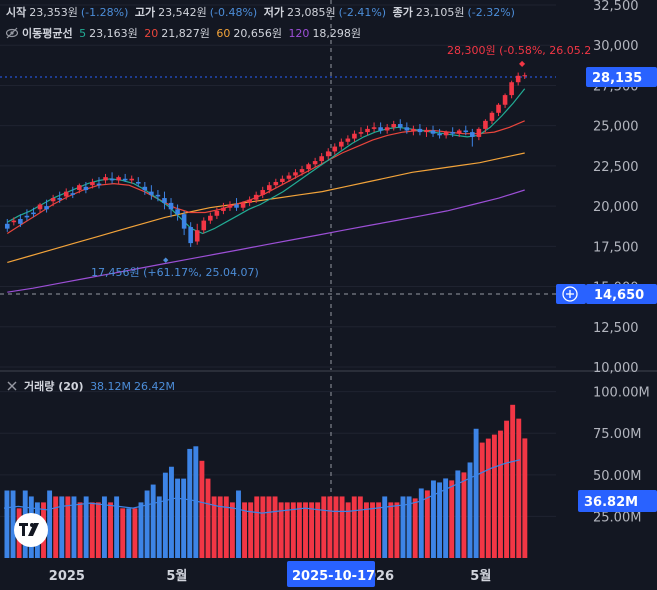 The image size is (657, 590). Describe the element at coordinates (273, 12) in the screenshot. I see `low-label: 저가` at that location.